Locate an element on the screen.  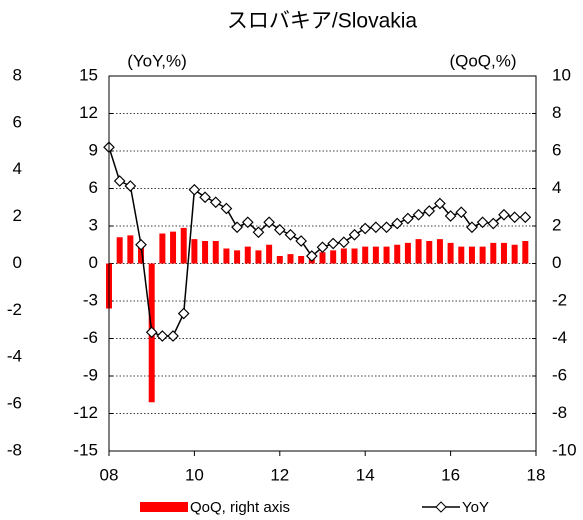
y-tick-label: -6 is located at coordinates (90, 337).